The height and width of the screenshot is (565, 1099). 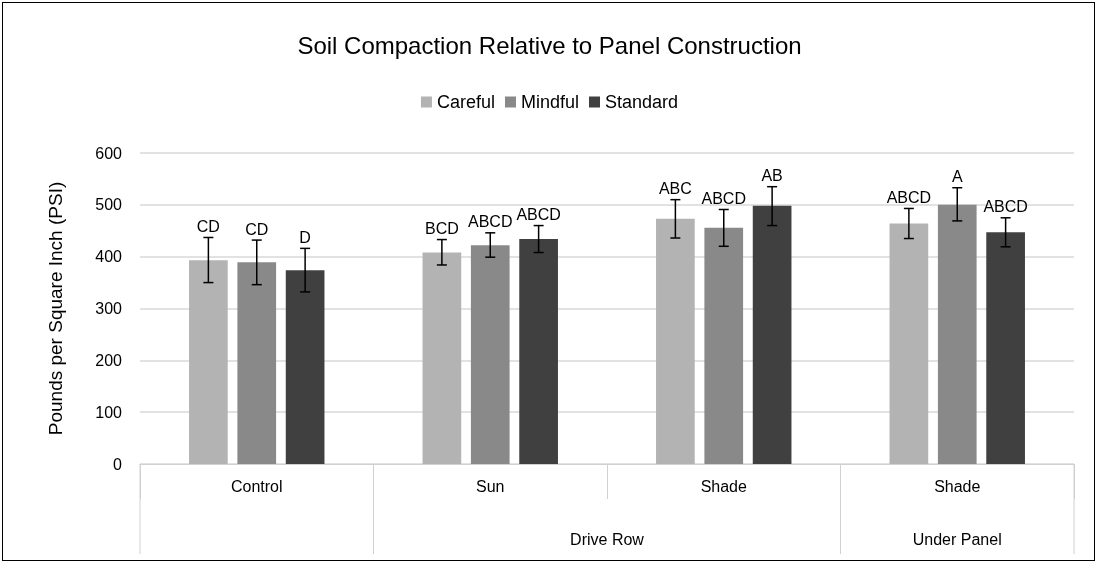 What do you see at coordinates (675, 189) in the screenshot?
I see `data-label: ABC` at bounding box center [675, 189].